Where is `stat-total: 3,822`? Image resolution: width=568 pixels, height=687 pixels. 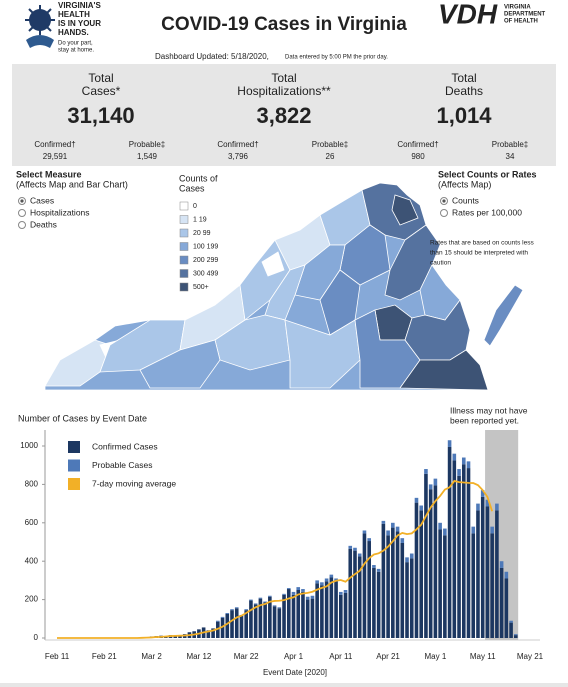 stat-total: 3,822 is located at coordinates (283, 115).